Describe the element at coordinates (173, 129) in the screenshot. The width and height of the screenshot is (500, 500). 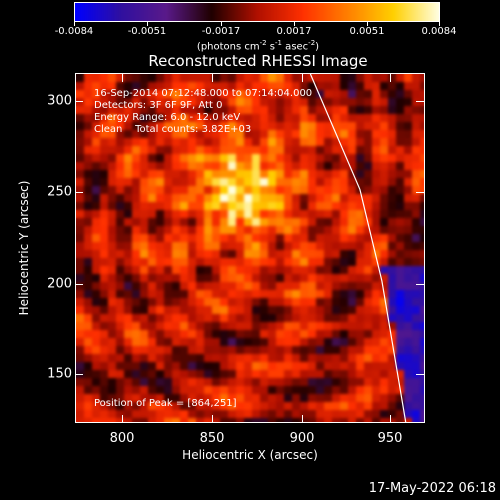
I see `info-clean-counts: Clean Total counts: 3.82E+03` at that location.